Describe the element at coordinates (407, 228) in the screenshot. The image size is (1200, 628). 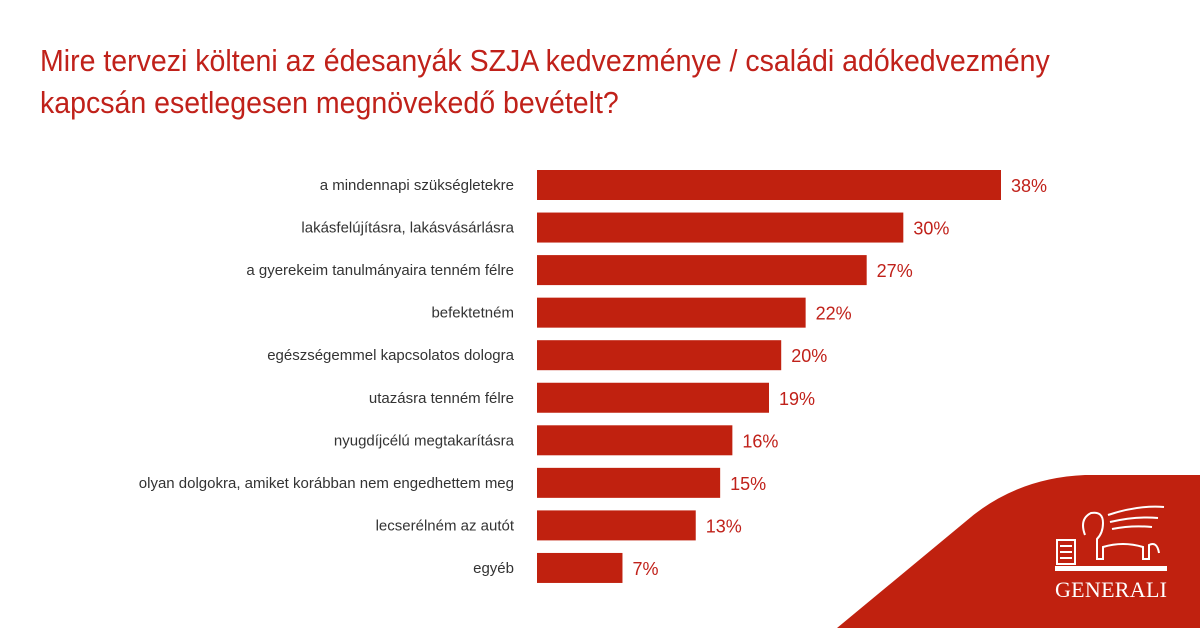
I see `category-label: lakásfelújításra, lakásvásárlásra` at that location.